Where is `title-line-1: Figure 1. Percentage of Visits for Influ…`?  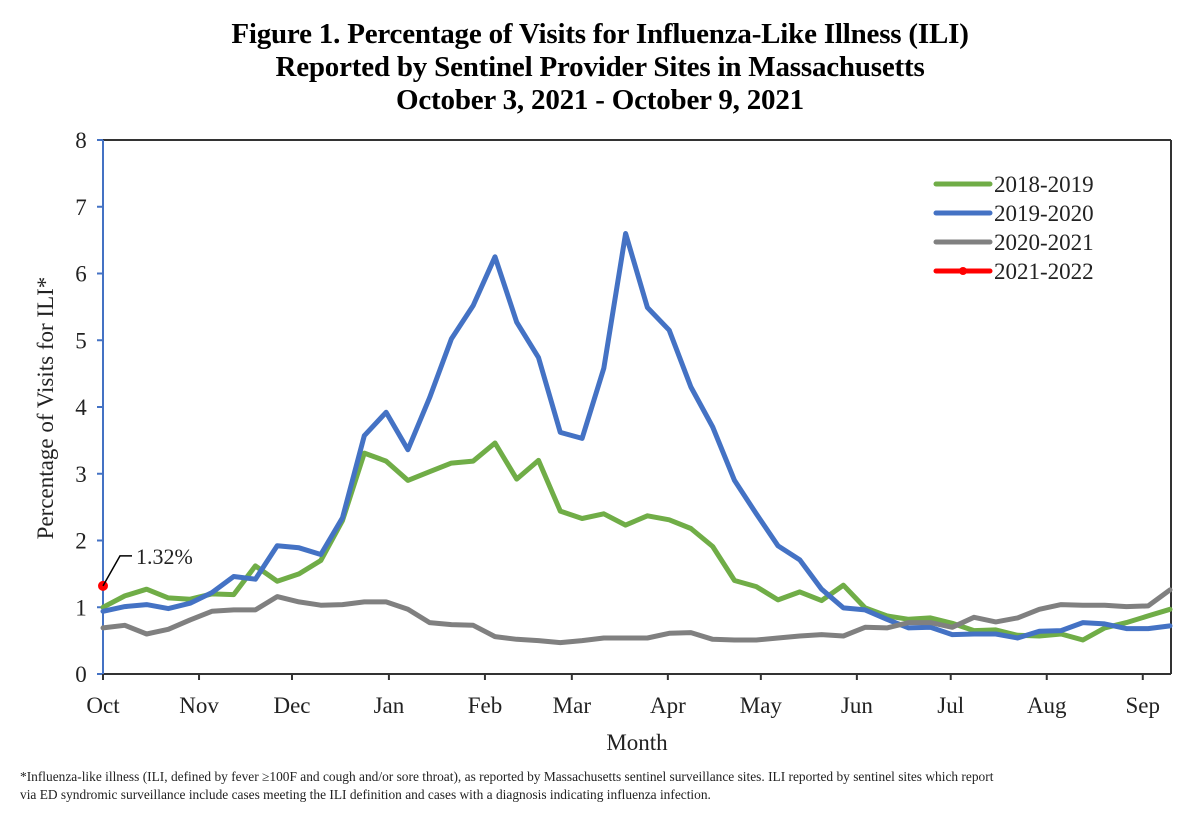 title-line-1: Figure 1. Percentage of Visits for Influ… is located at coordinates (600, 34).